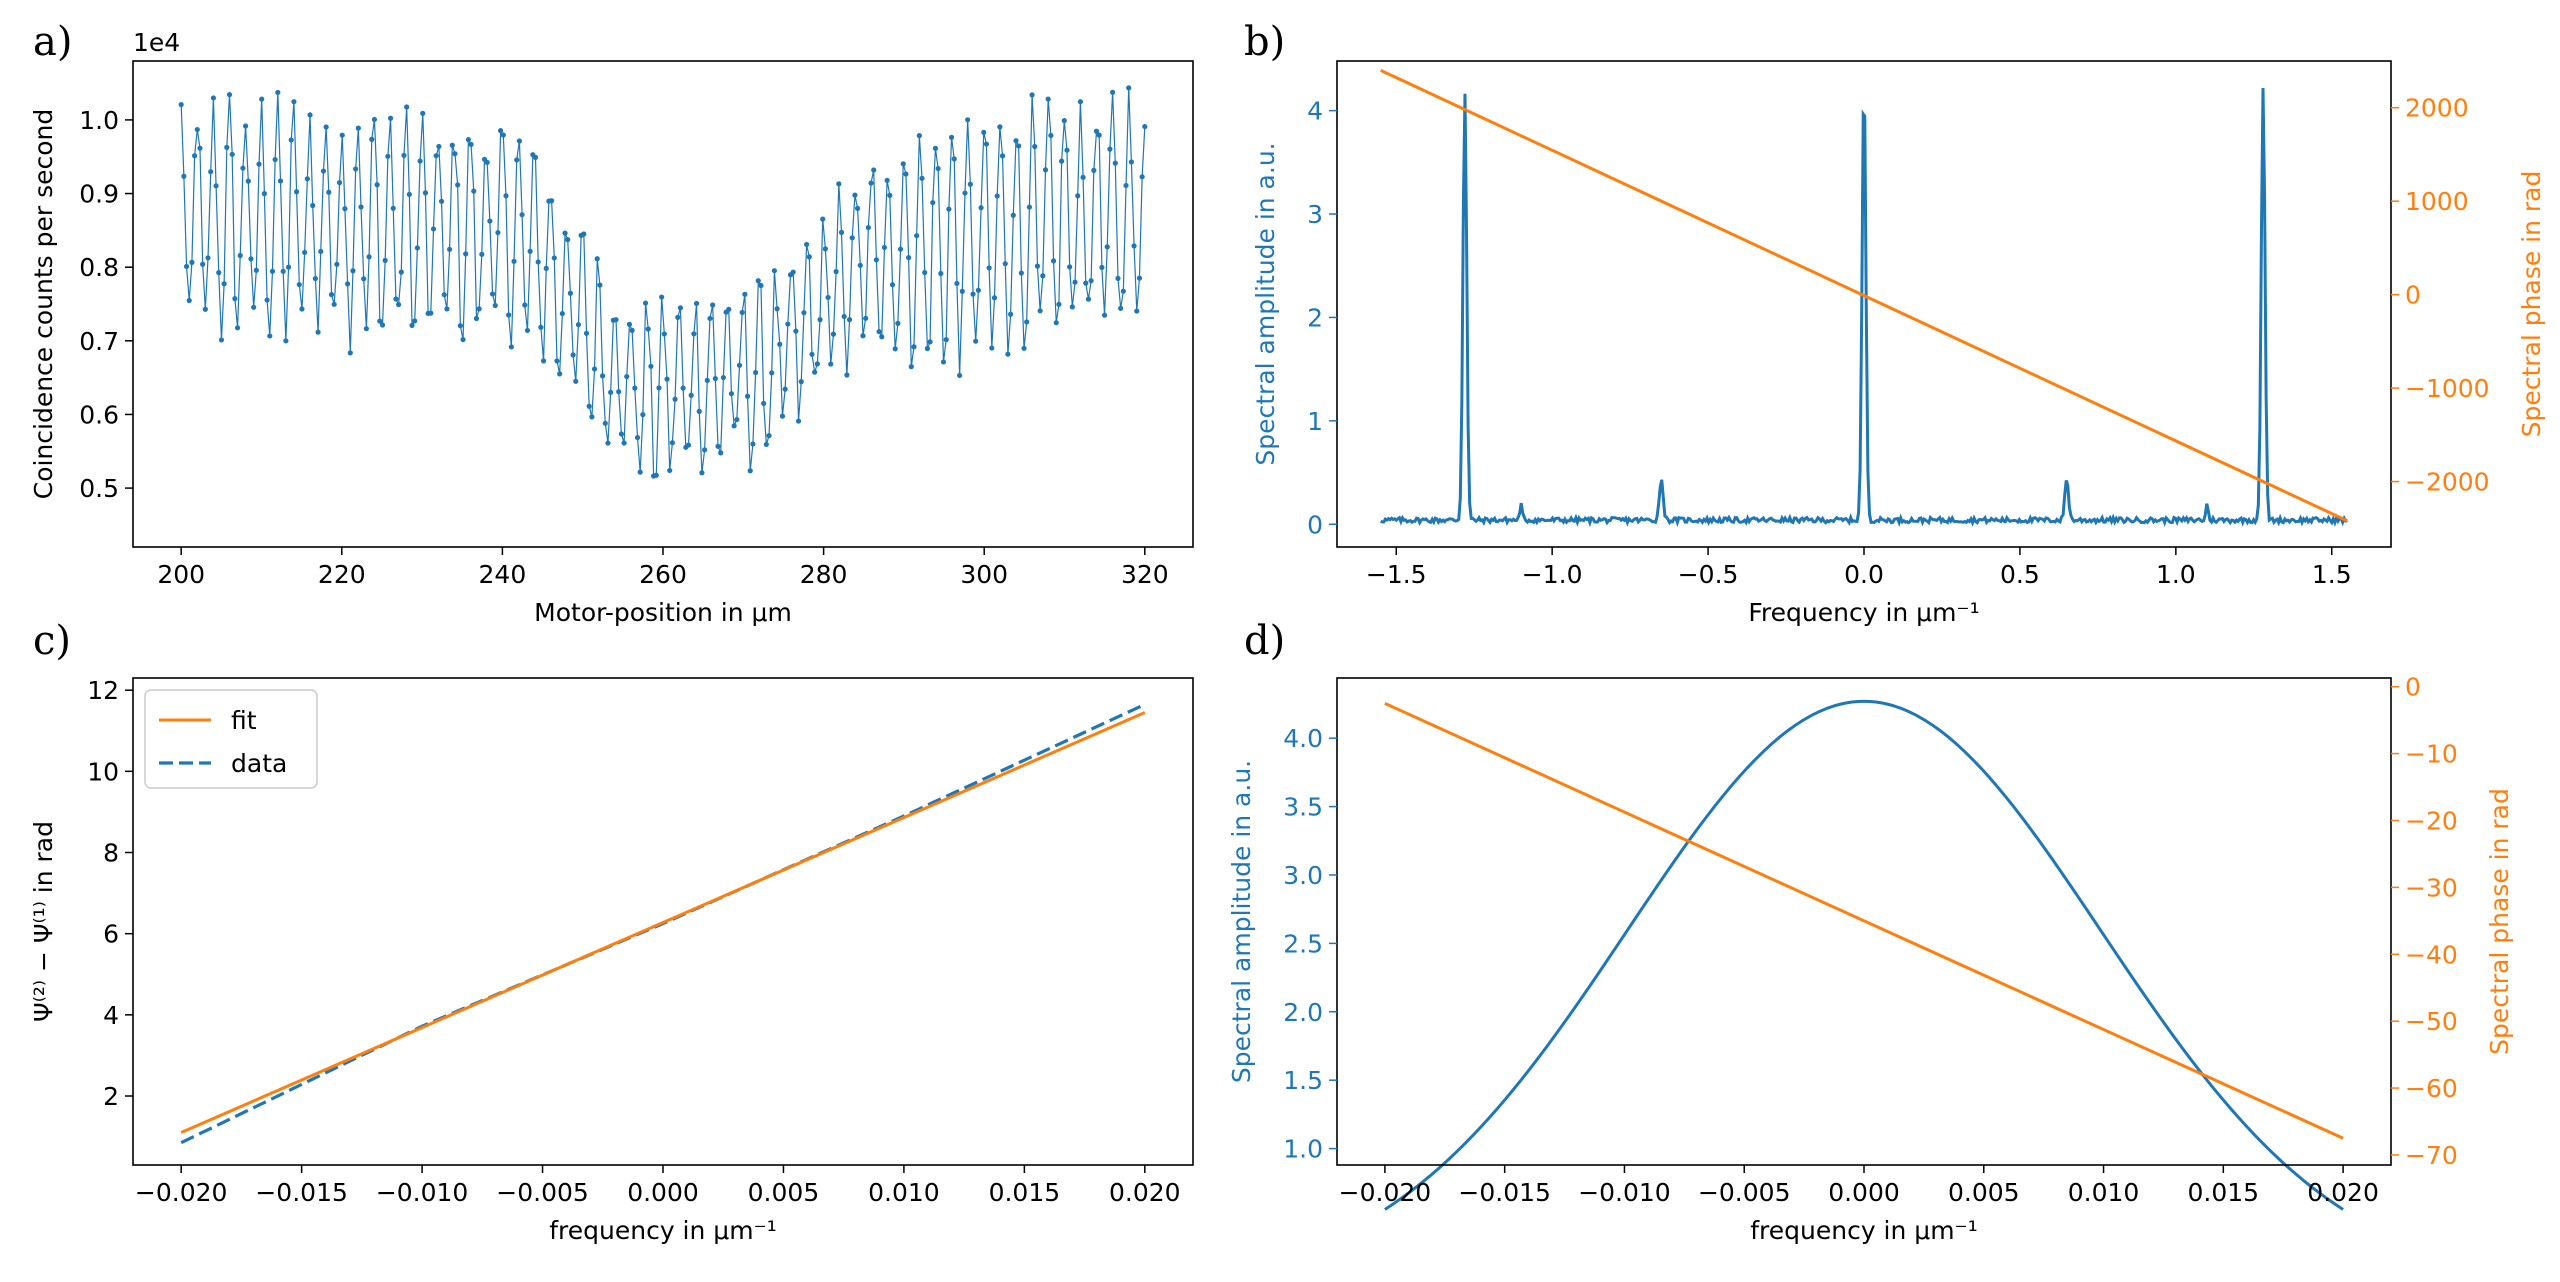  I want to click on y-tick-label-right: −40, so click(2431, 954).